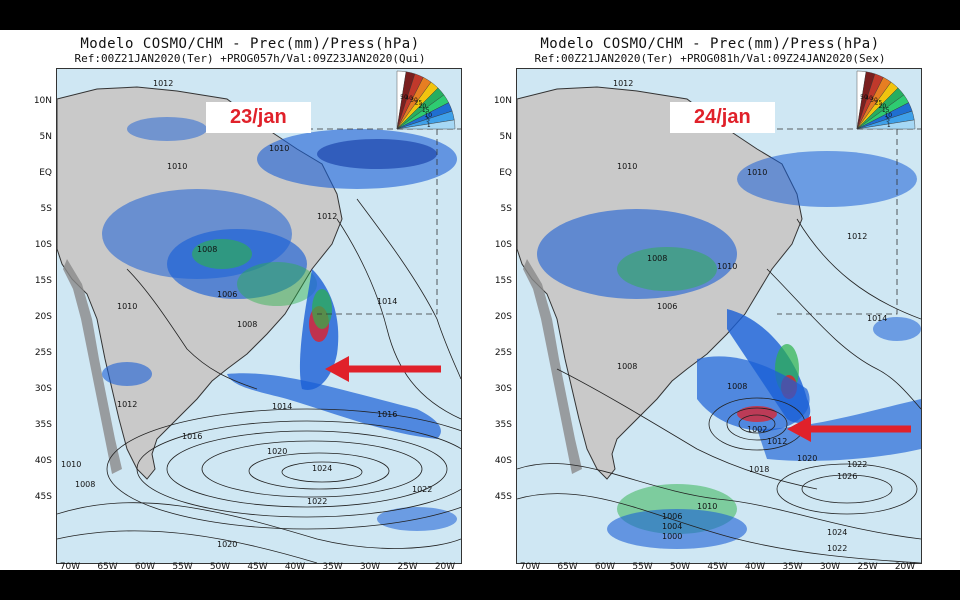 The width and height of the screenshot is (960, 600). What do you see at coordinates (220, 567) in the screenshot?
I see `longitude-tick: 50W` at bounding box center [220, 567].